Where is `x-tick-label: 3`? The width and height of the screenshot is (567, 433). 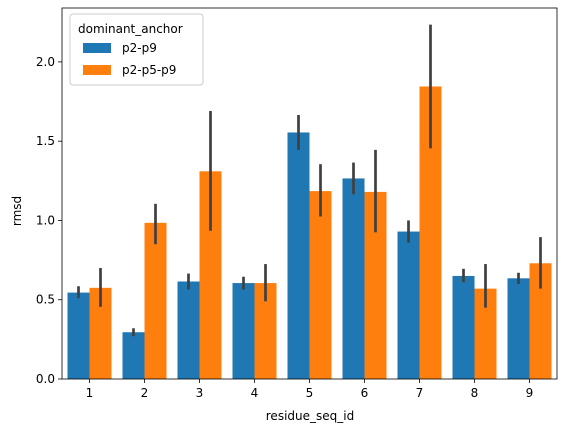 x-tick-label: 3 is located at coordinates (200, 393).